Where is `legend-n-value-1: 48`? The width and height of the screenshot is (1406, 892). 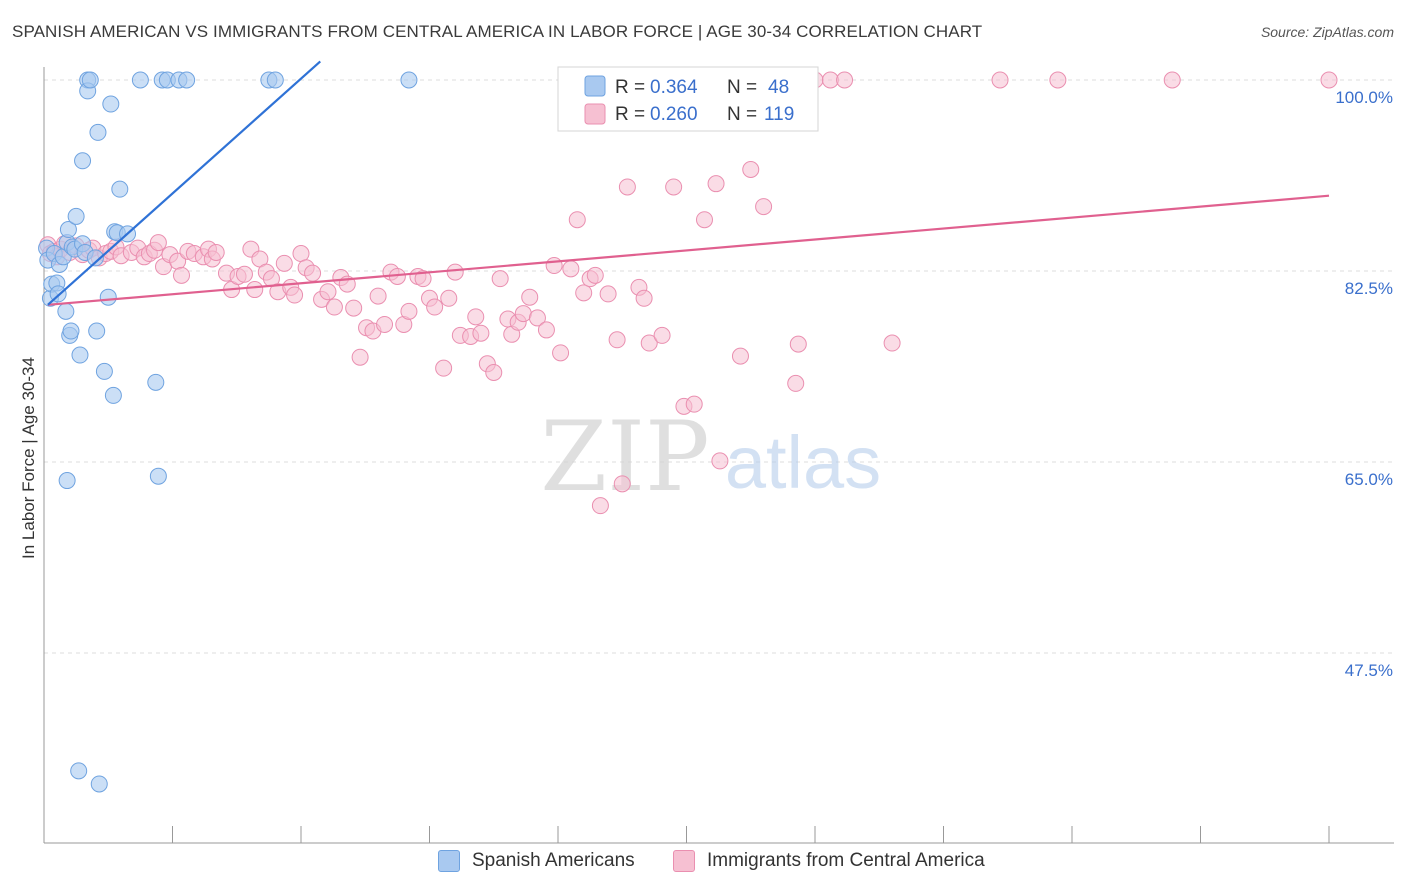
legend-n-value-1: 48 is located at coordinates (778, 87).